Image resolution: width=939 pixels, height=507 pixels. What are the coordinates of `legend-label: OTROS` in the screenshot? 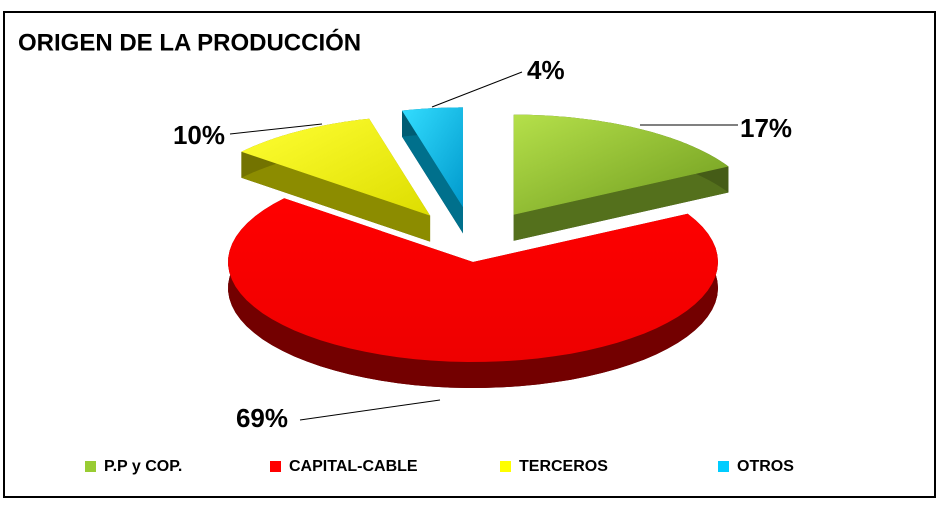 It's located at (765, 466).